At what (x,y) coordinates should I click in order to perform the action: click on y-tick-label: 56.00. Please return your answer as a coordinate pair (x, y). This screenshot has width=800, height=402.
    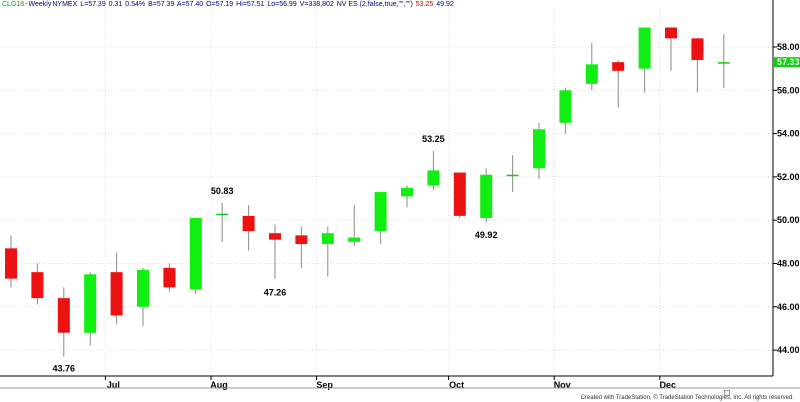
    Looking at the image, I should click on (788, 90).